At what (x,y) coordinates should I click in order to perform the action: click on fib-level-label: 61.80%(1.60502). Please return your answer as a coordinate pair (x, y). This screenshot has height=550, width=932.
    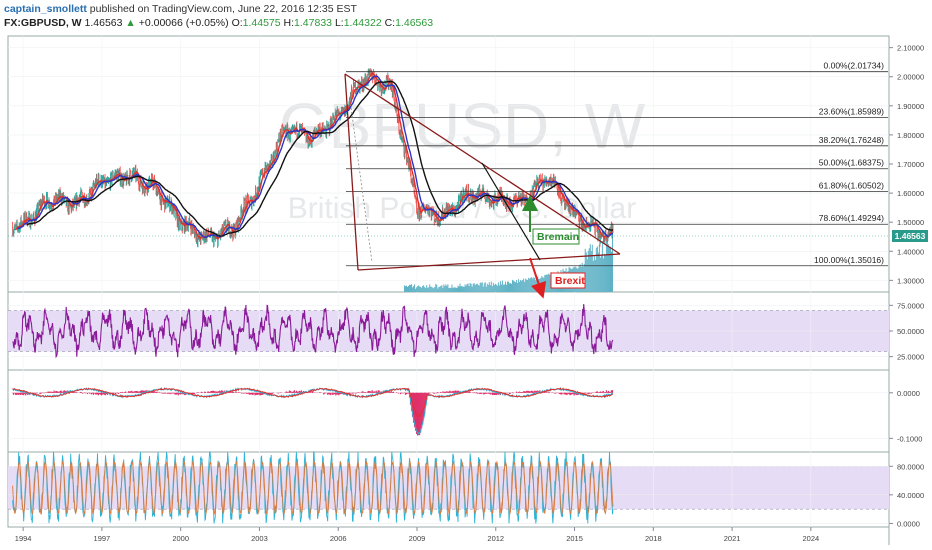
    Looking at the image, I should click on (851, 186).